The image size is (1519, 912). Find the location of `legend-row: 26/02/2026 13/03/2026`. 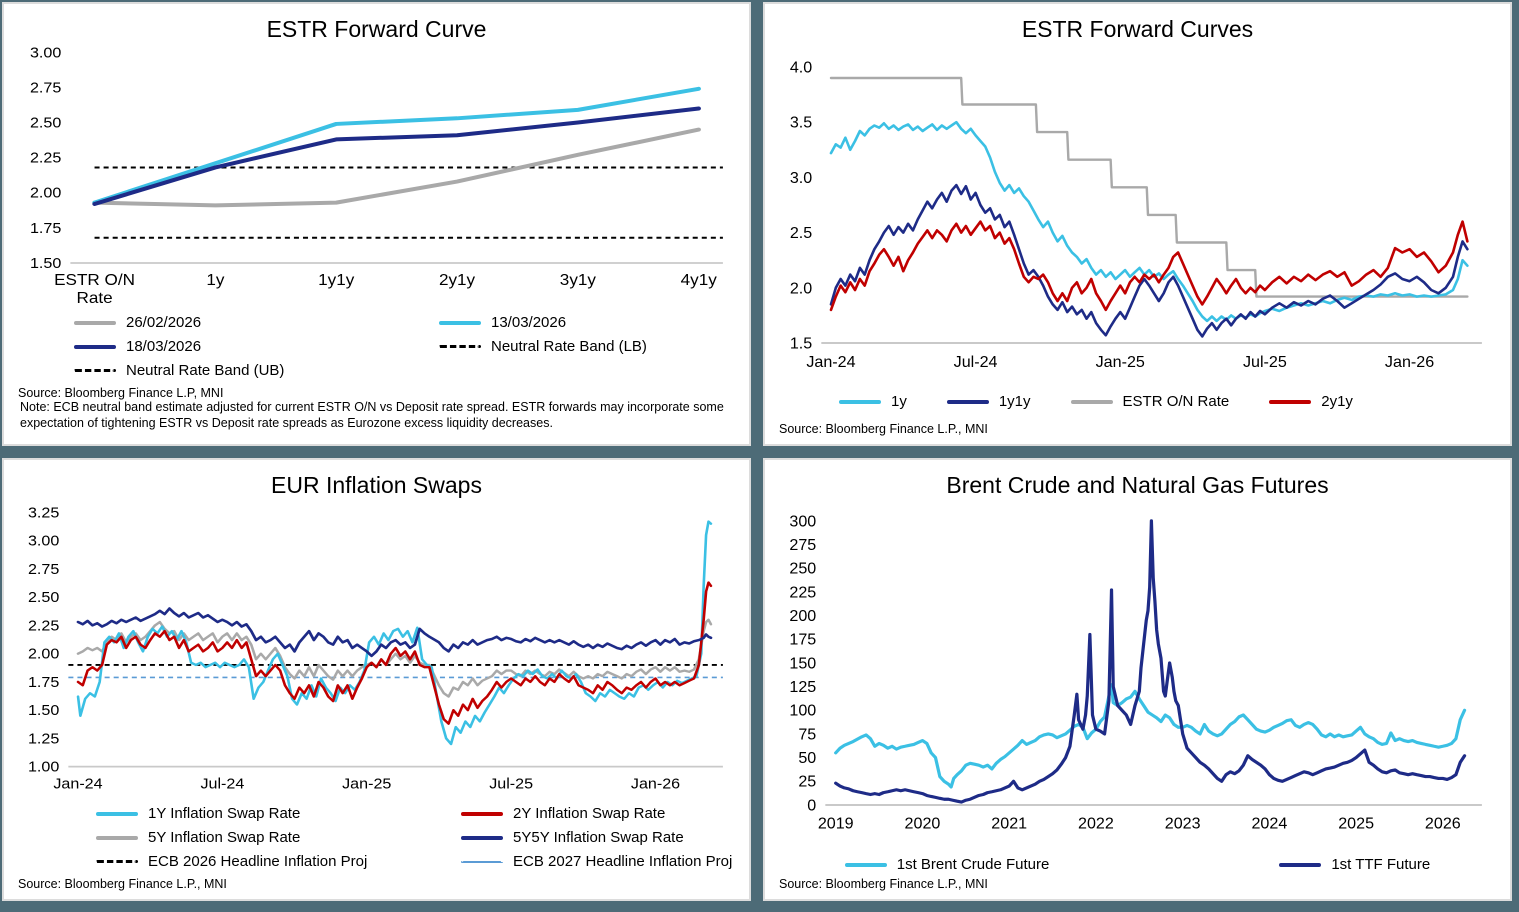

legend-row: 26/02/2026 13/03/2026 is located at coordinates (405, 322).